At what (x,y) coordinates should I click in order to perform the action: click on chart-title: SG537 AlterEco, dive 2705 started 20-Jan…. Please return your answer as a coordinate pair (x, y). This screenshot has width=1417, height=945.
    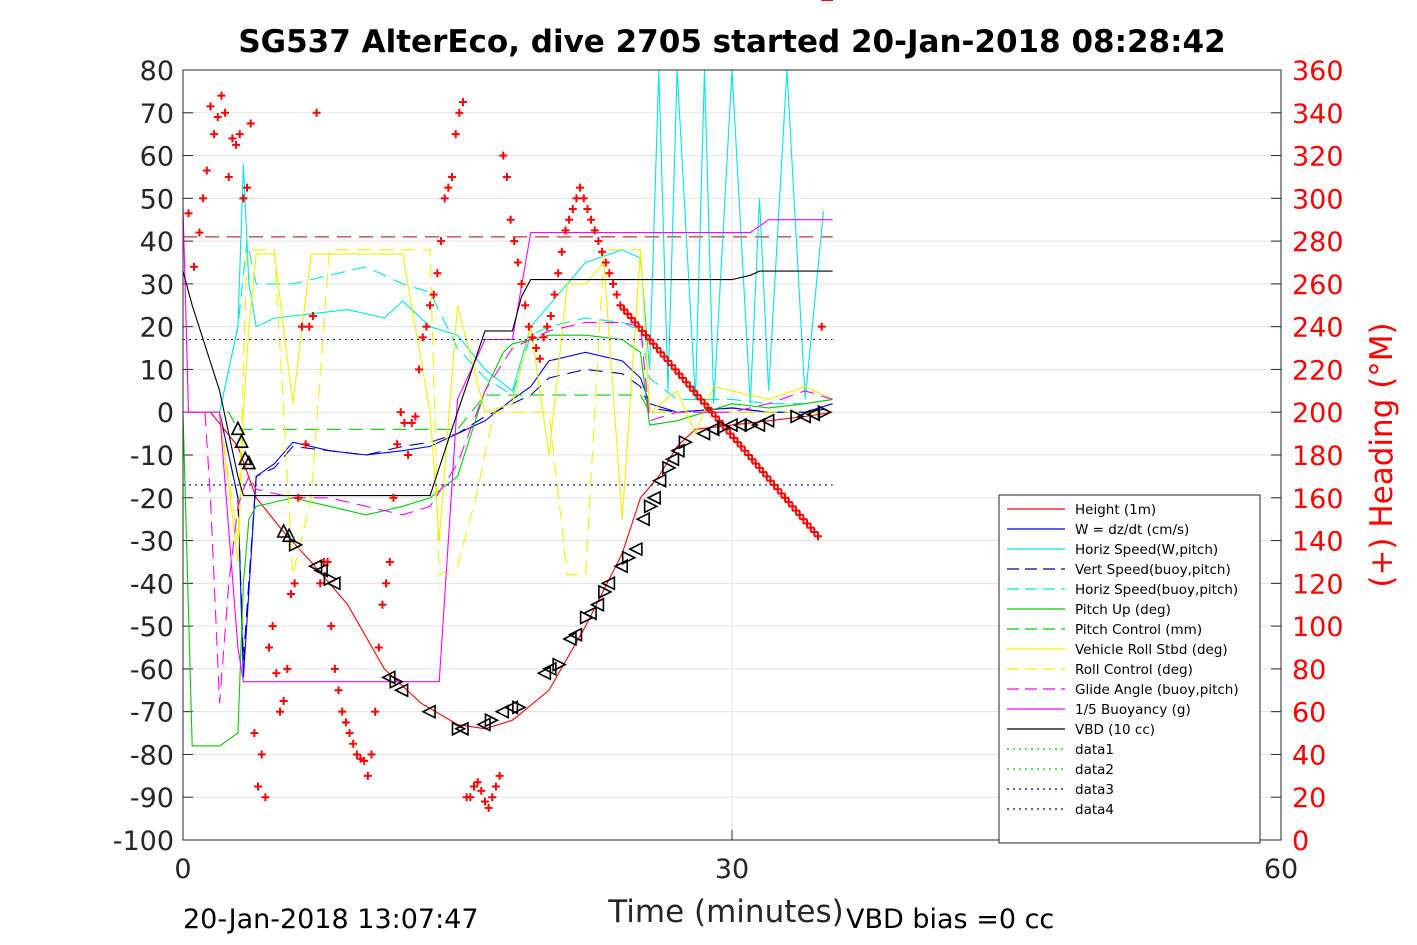
    Looking at the image, I should click on (731, 42).